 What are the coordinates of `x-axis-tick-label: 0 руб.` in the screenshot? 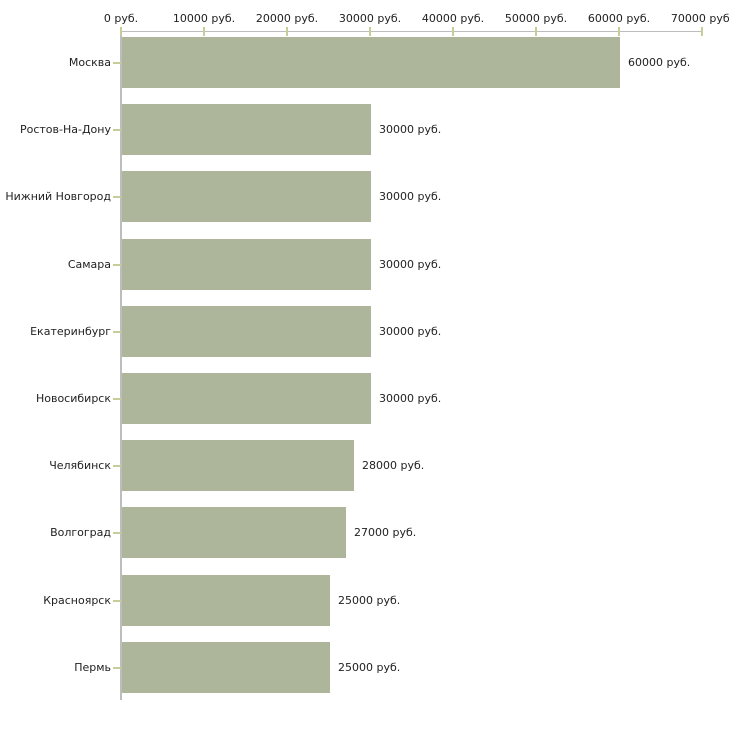 It's located at (121, 18).